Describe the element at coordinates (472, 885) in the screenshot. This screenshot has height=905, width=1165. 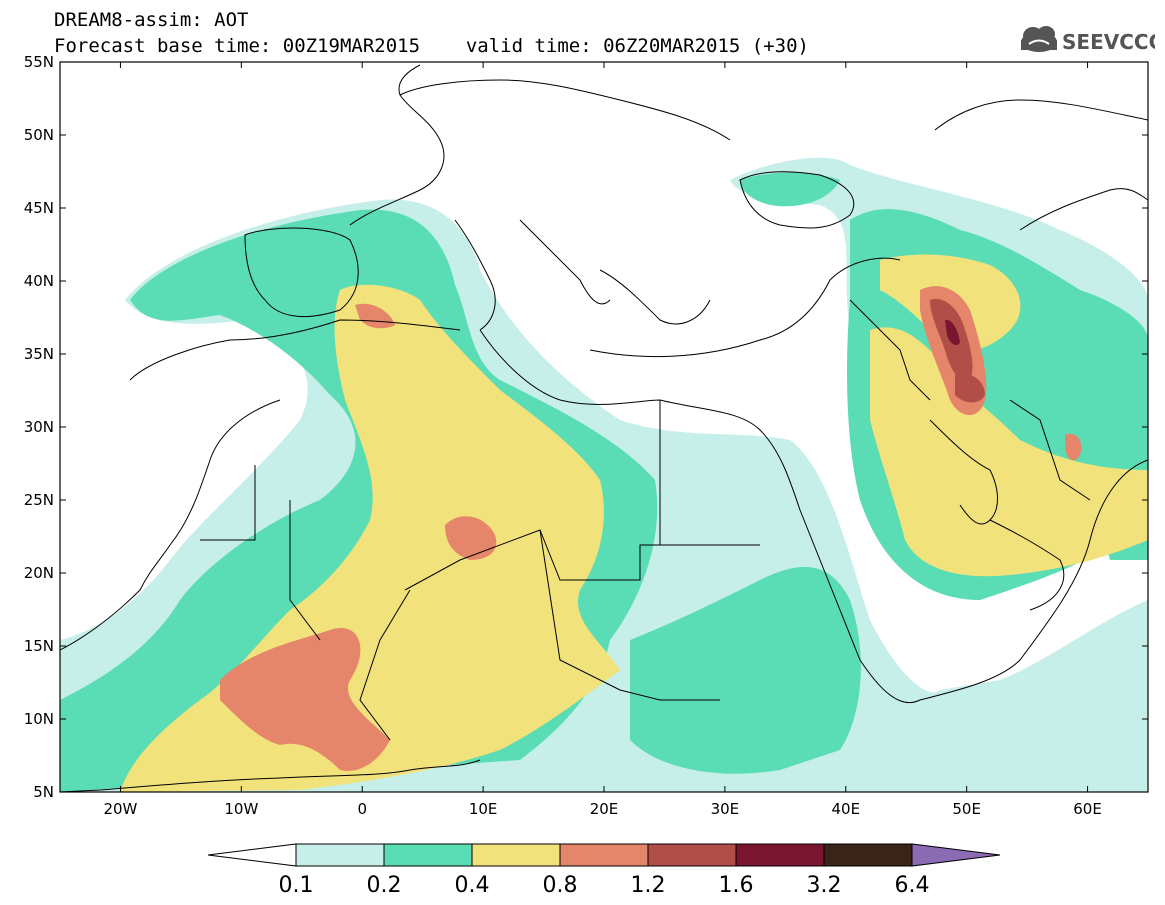
I see `colorbar-label: 0.4` at that location.